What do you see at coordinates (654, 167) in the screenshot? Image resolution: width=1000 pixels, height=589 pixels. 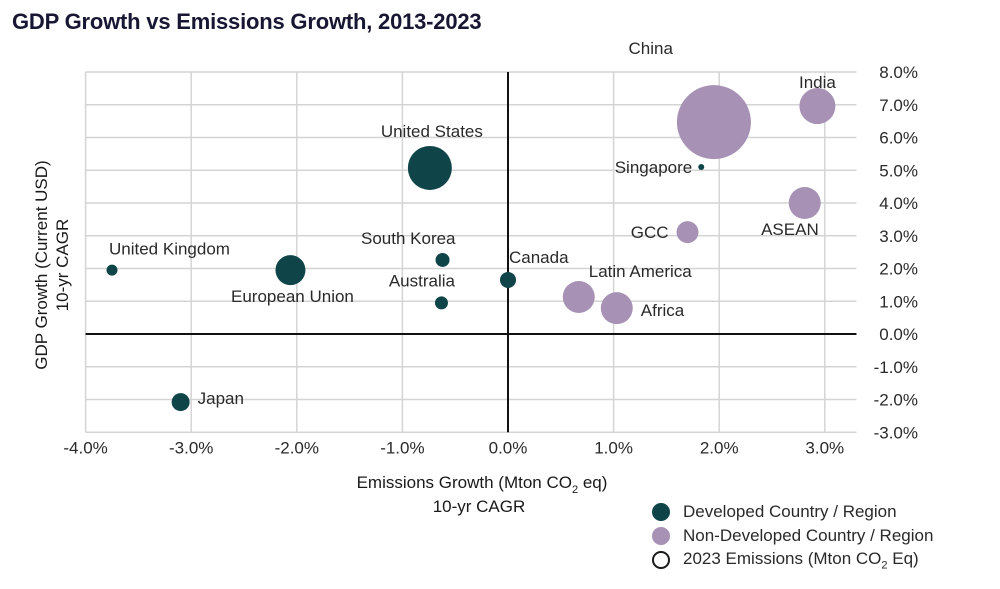 I see `point-label-singapore: Singapore` at bounding box center [654, 167].